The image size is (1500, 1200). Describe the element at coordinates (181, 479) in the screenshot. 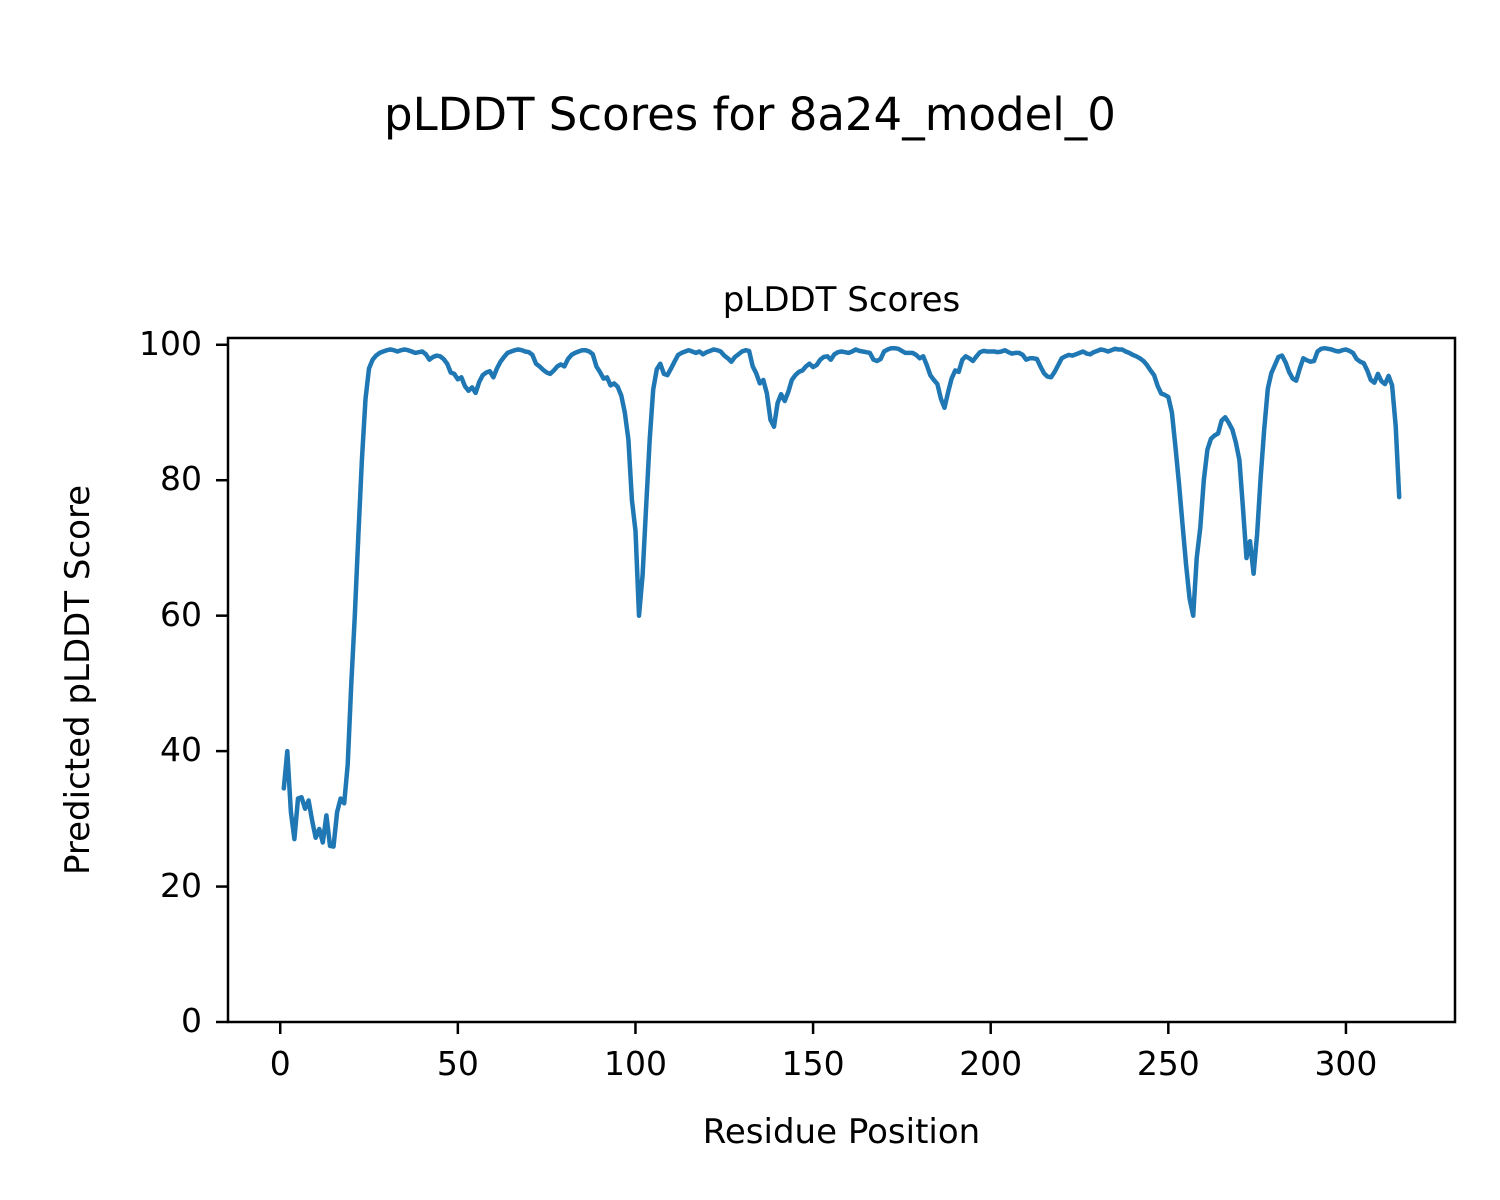

I see `y-tick-label: 80` at that location.